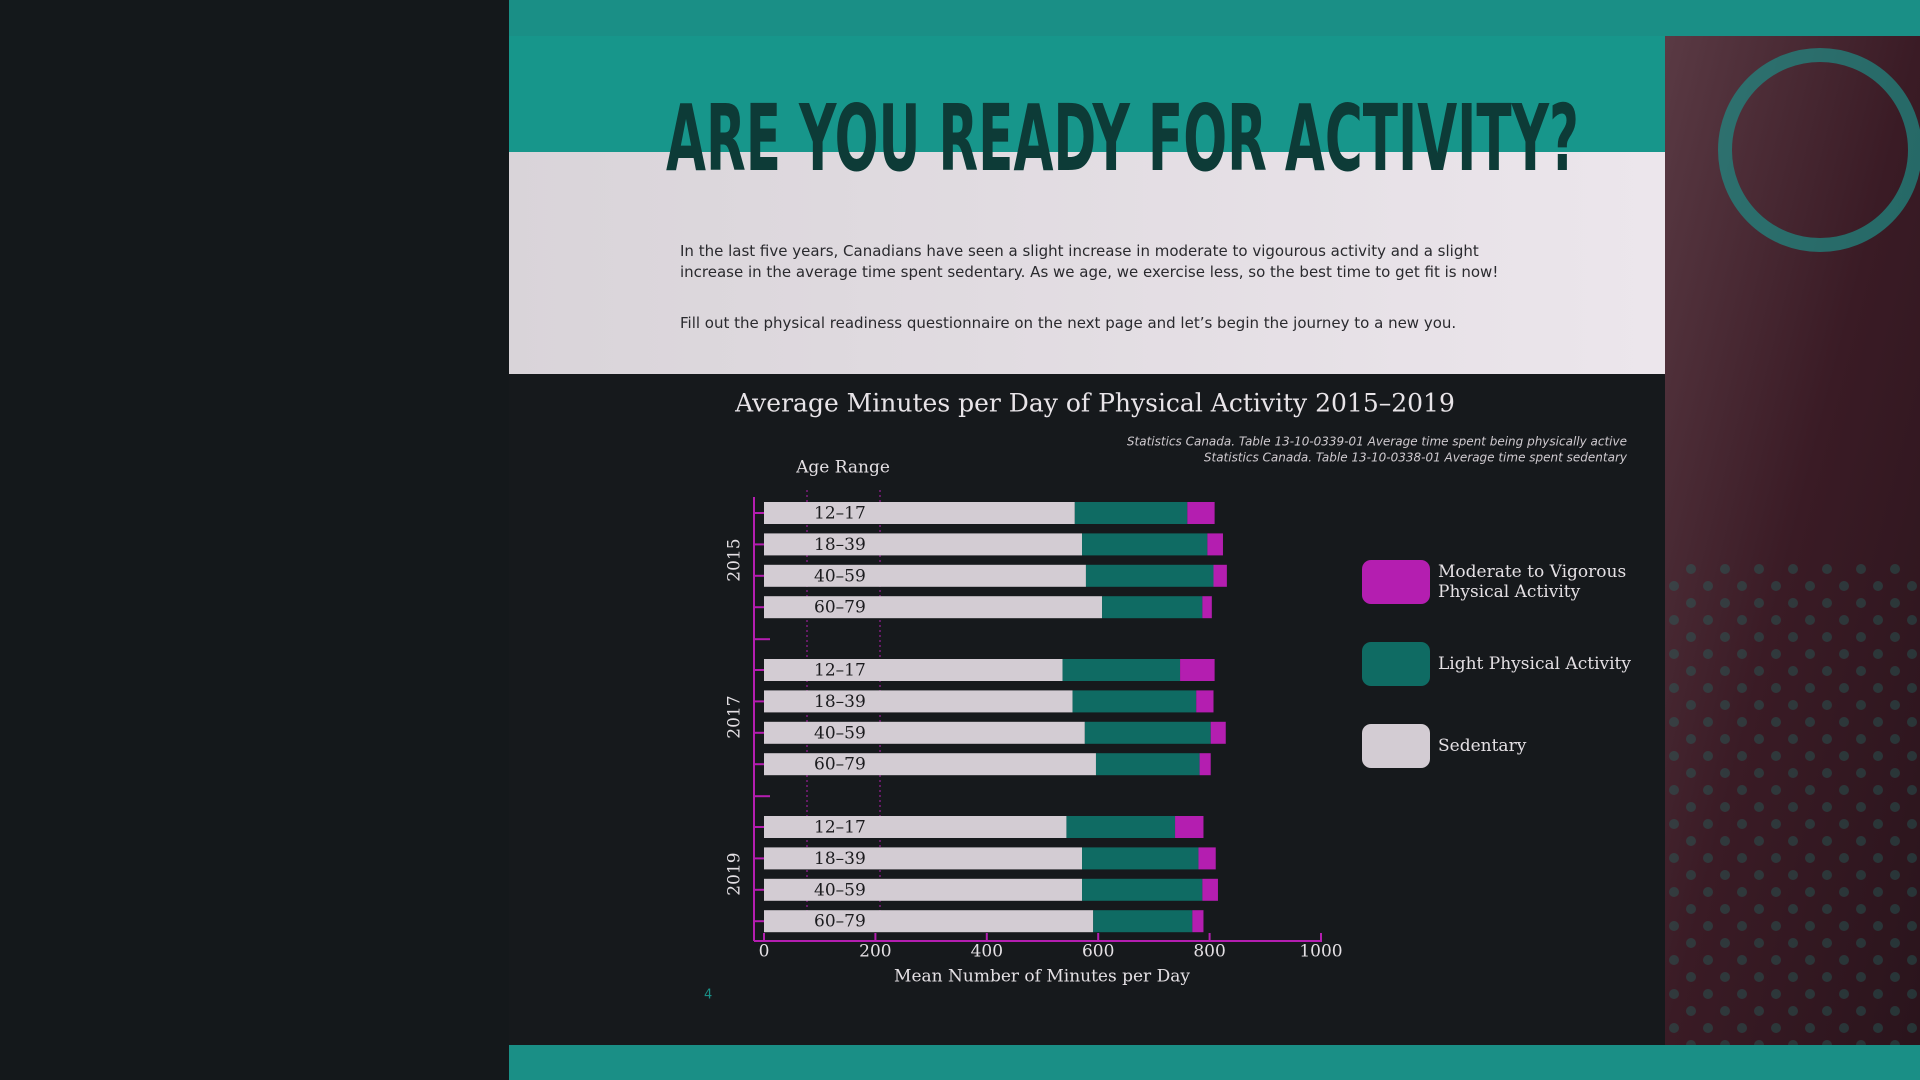 Image resolution: width=1920 pixels, height=1080 pixels. I want to click on legend-item: Moderate to Vigorous Physical Activity, so click(1500, 582).